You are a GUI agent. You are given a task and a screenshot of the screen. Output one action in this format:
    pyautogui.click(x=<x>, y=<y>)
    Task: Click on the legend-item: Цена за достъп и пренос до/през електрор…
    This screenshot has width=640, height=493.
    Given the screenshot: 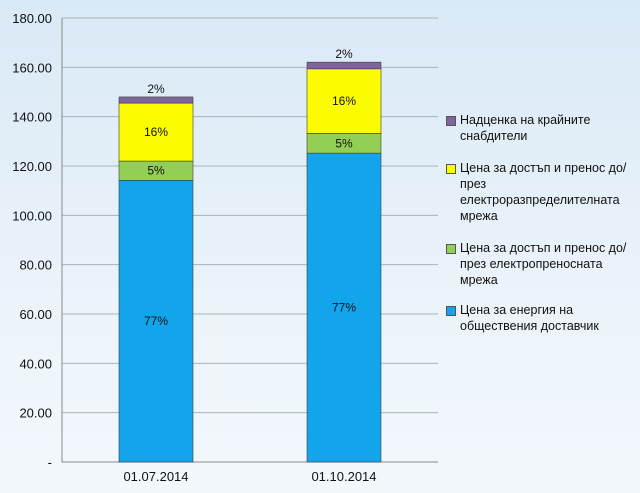 What is the action you would take?
    pyautogui.click(x=541, y=192)
    